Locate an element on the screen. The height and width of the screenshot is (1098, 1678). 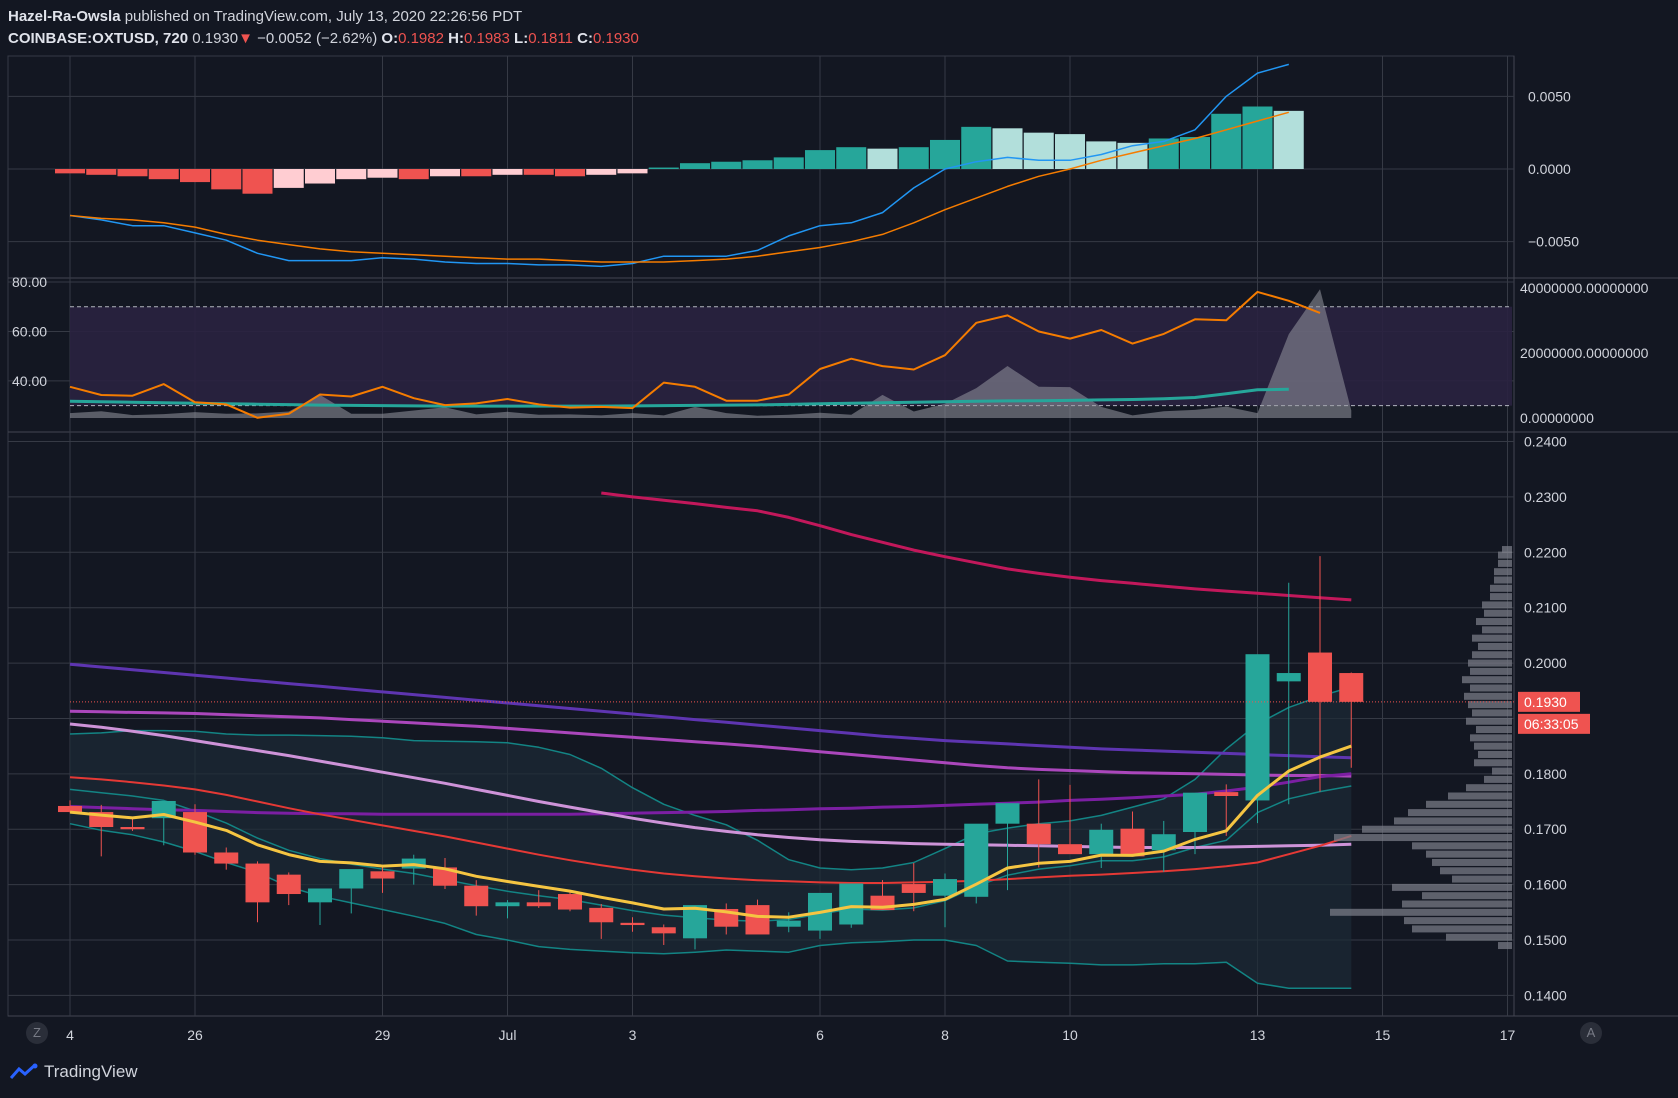
auto-scale-right-button: A is located at coordinates (1591, 1033).